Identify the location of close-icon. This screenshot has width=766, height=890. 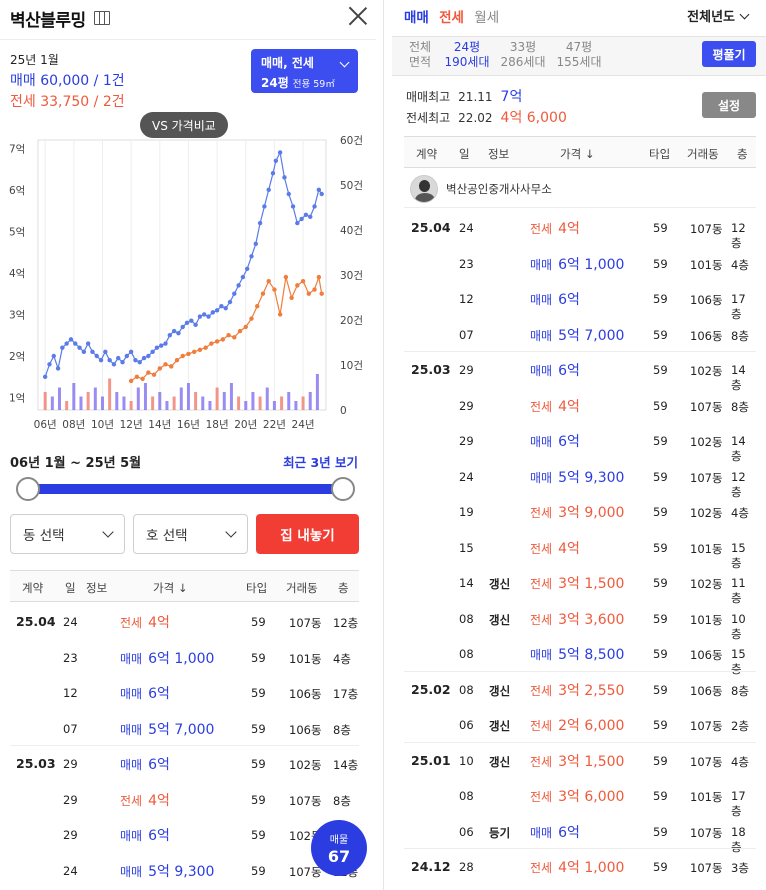
(358, 16).